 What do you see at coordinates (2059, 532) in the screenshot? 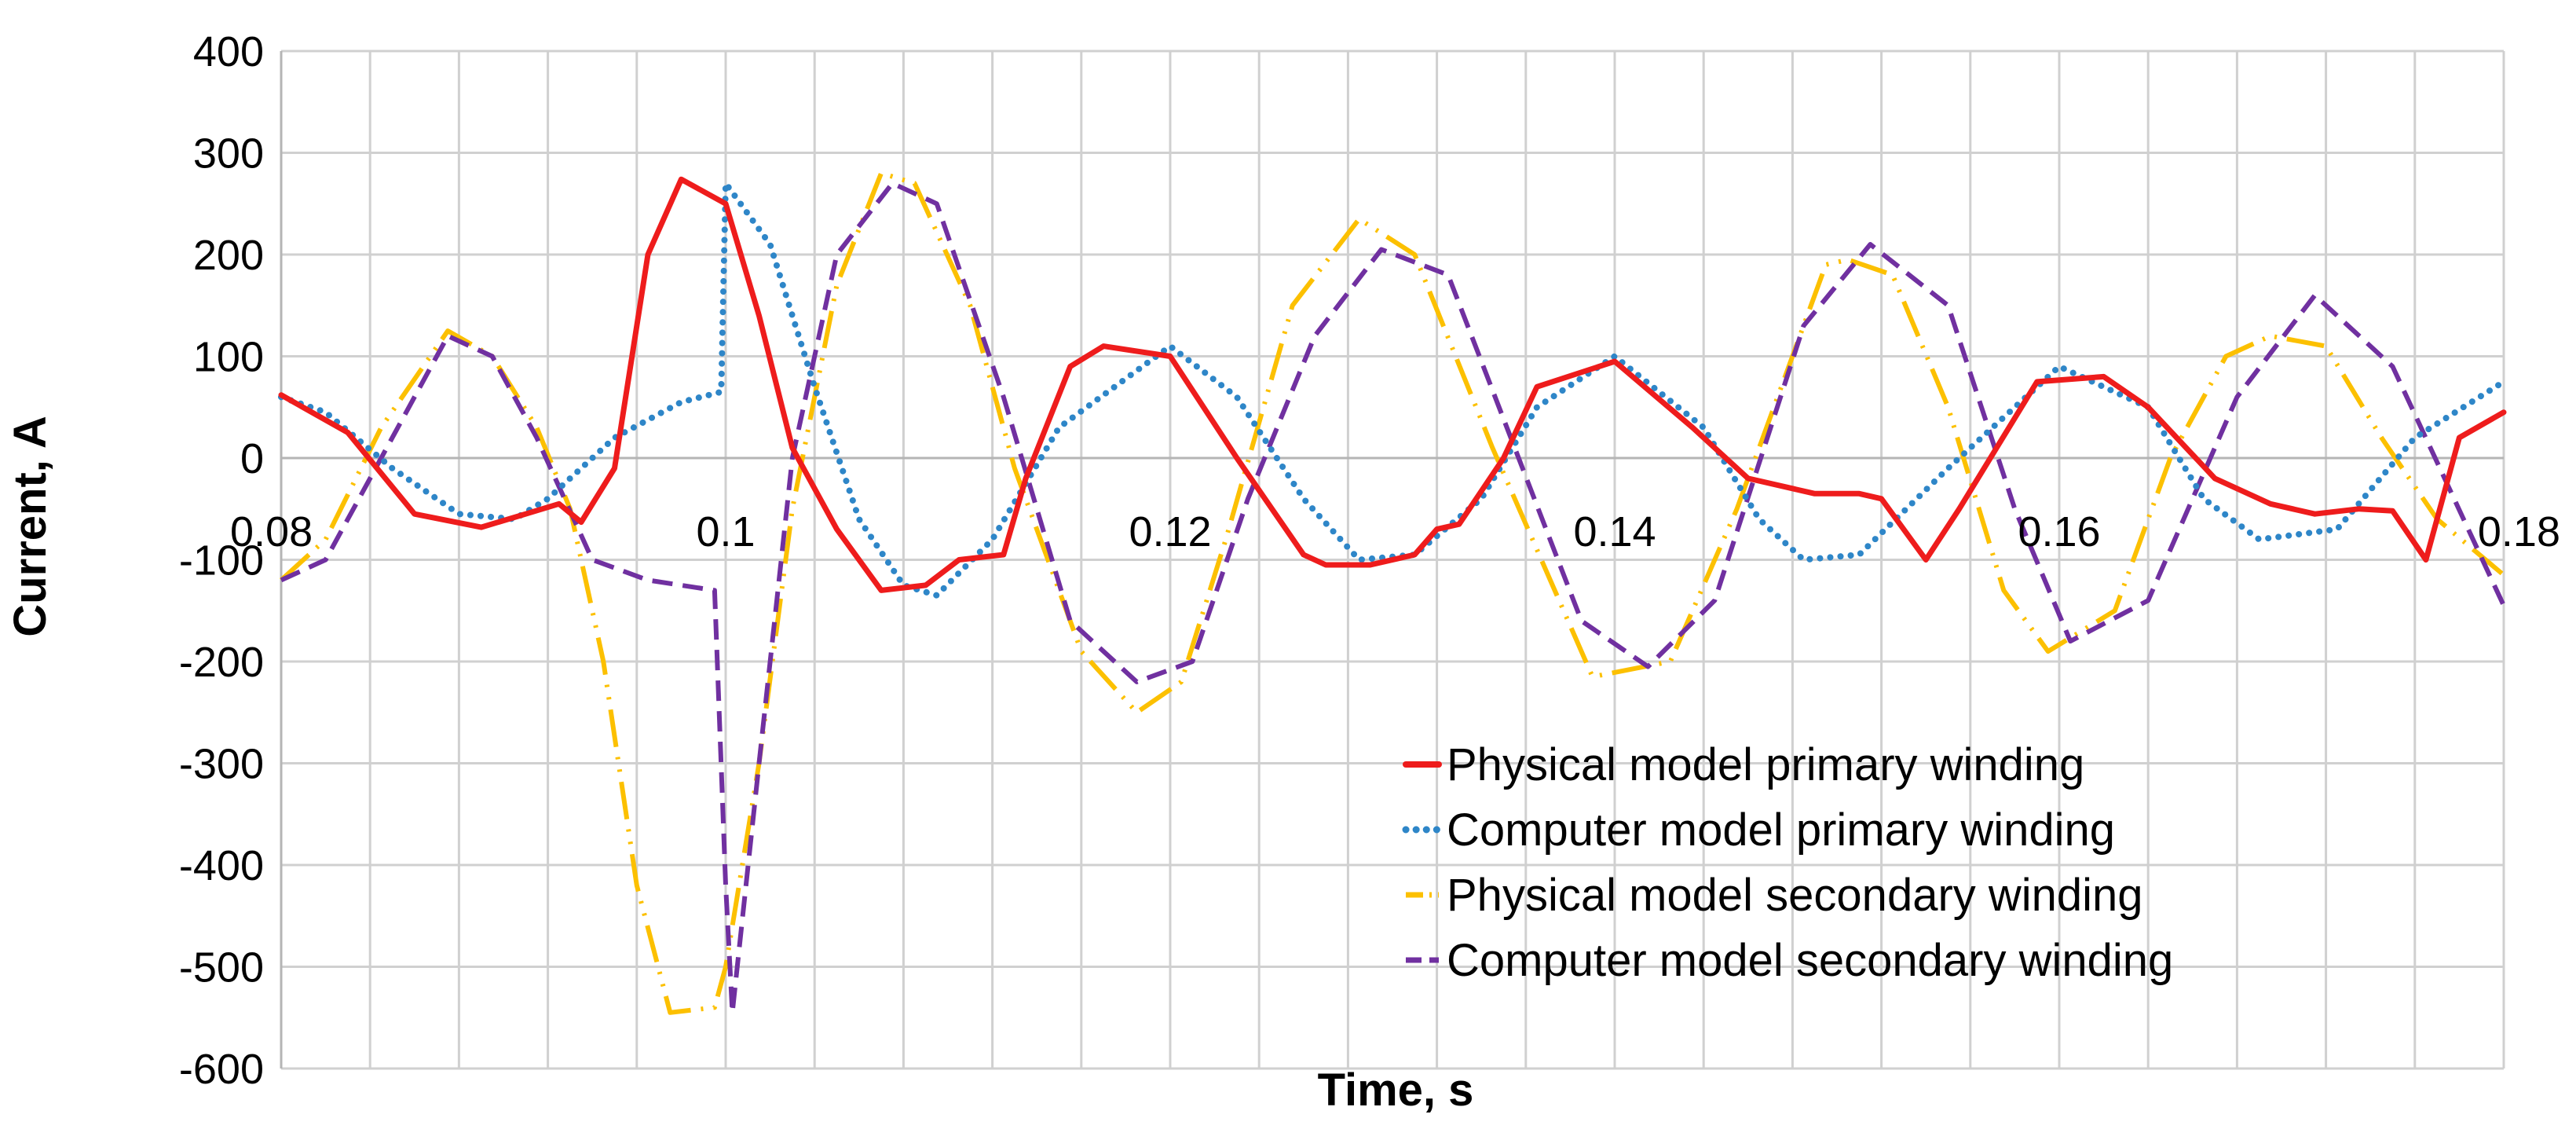
I see `x-tick-label: 0.16` at bounding box center [2059, 532].